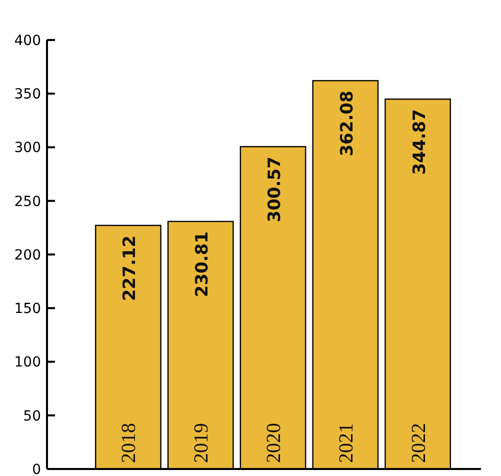  What do you see at coordinates (420, 142) in the screenshot?
I see `data-label: 344.87` at bounding box center [420, 142].